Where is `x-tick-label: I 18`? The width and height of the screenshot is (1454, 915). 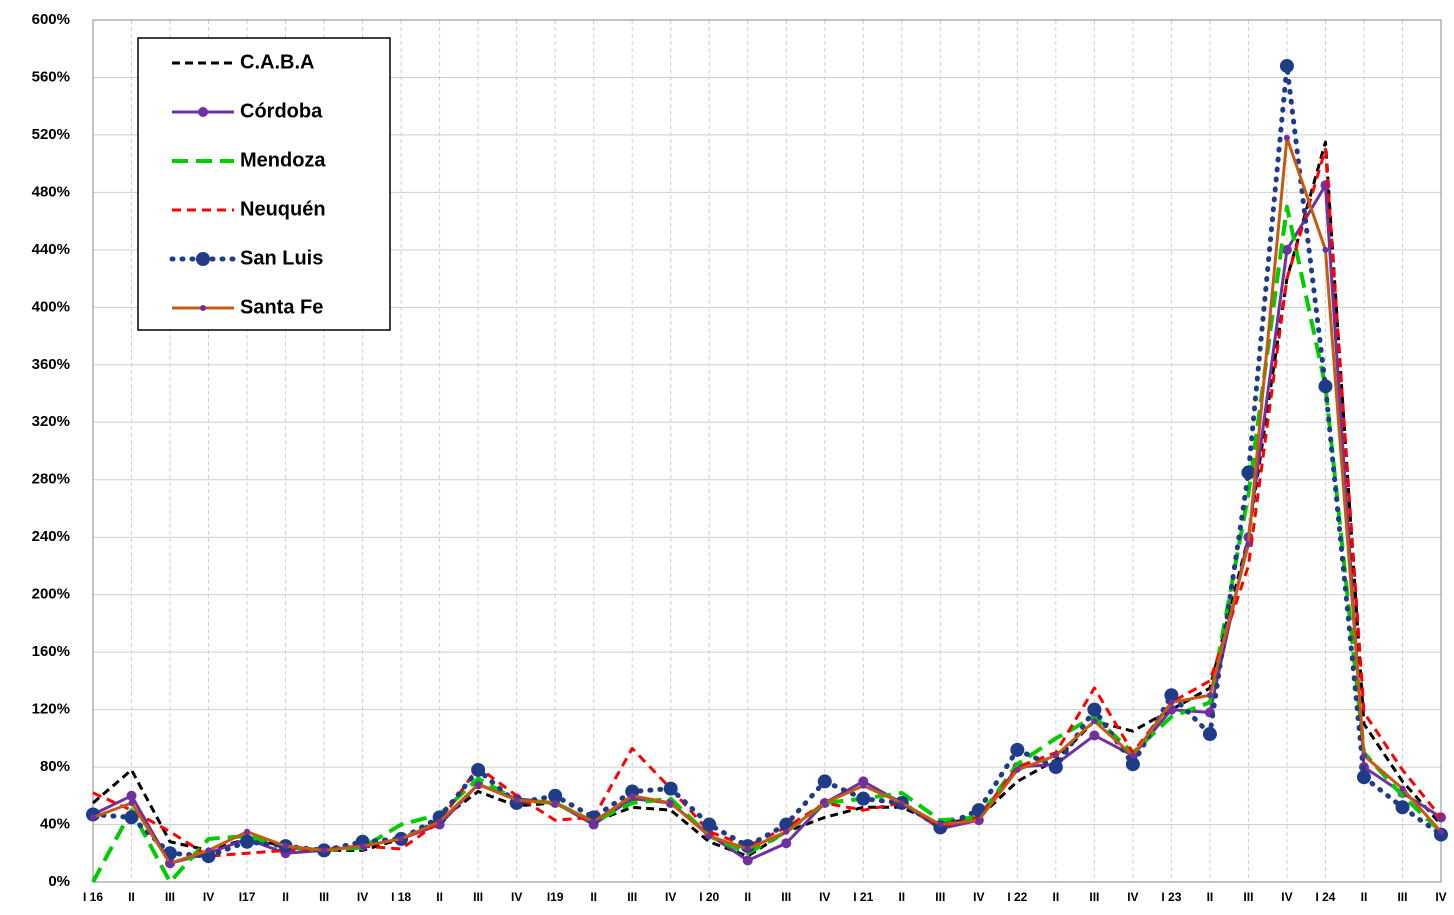
x-tick-label: I 18 is located at coordinates (401, 897).